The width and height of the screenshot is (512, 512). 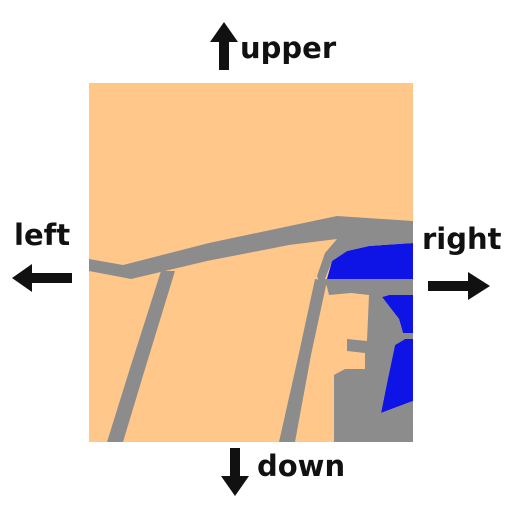 I want to click on arrow-down-icon, so click(x=235, y=472).